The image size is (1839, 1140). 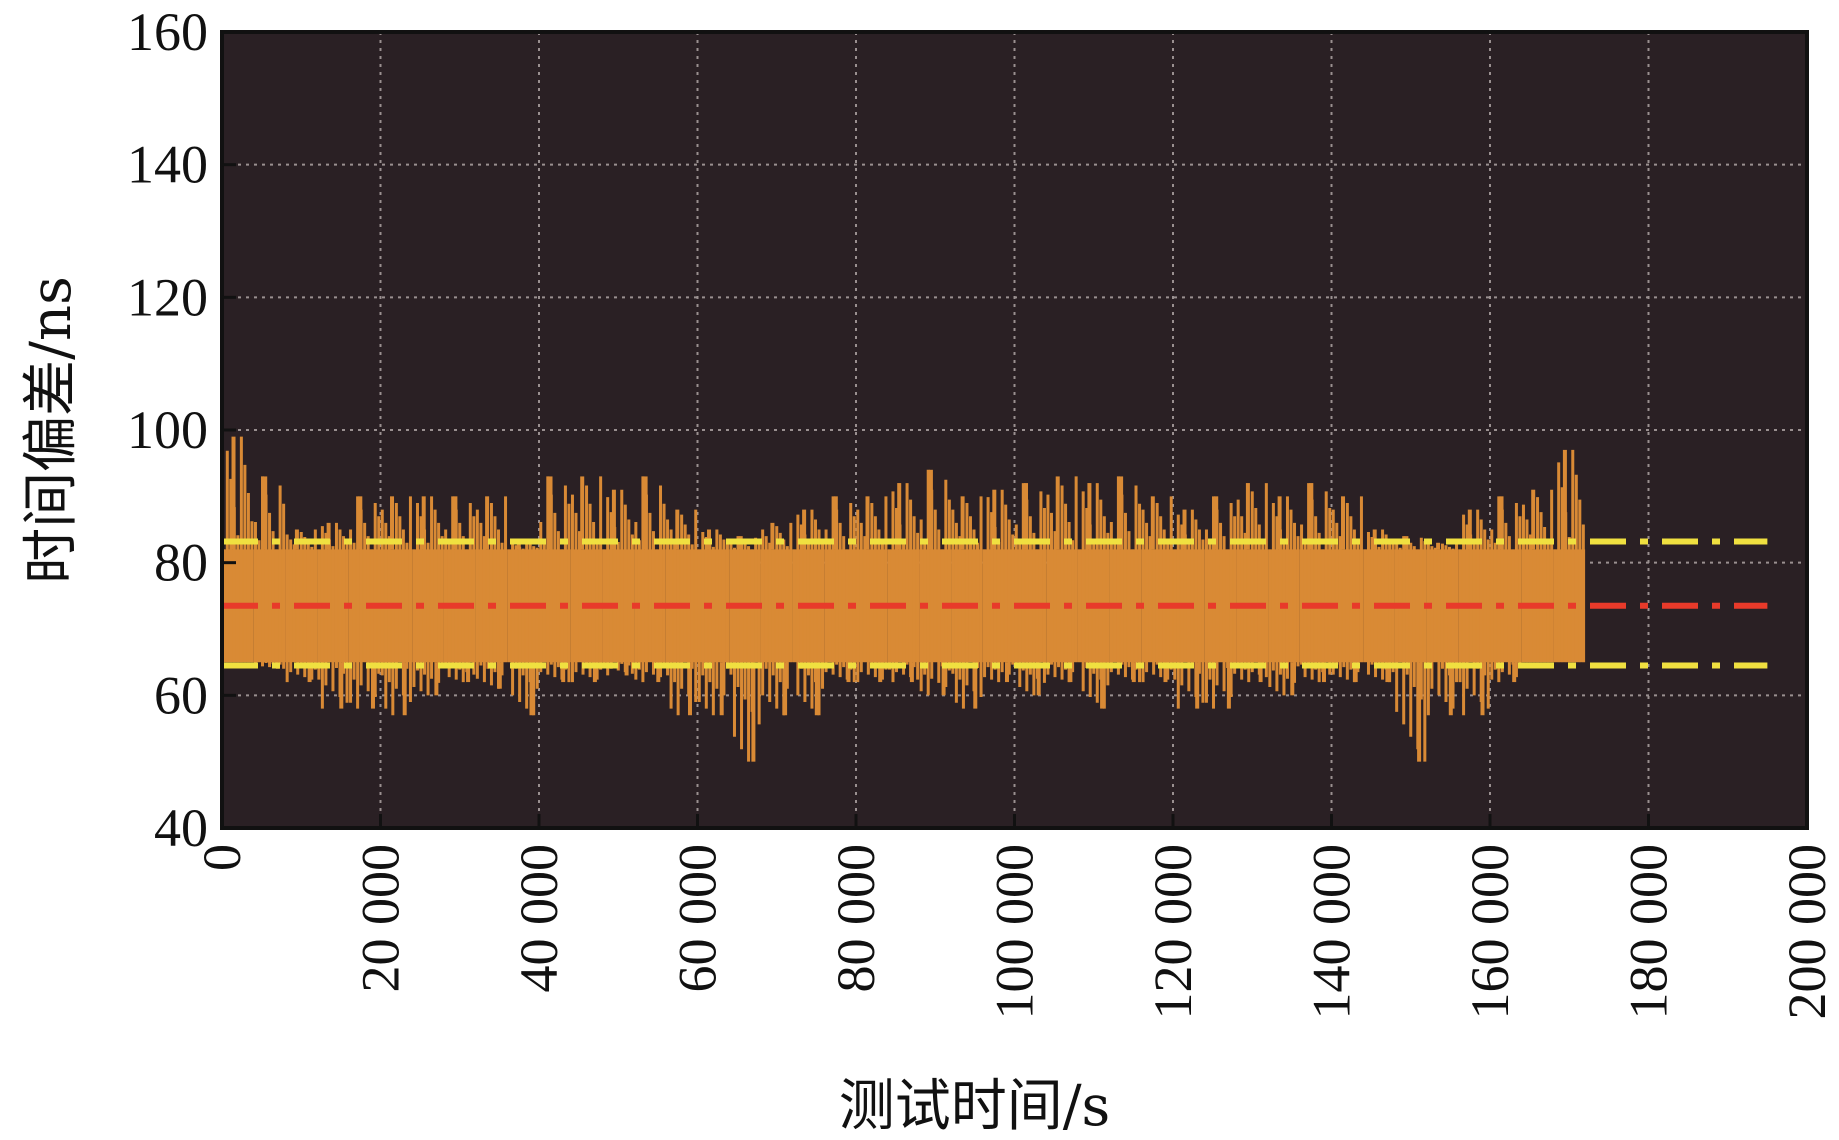 What do you see at coordinates (1807, 932) in the screenshot?
I see `x-tick-label: 200 000` at bounding box center [1807, 932].